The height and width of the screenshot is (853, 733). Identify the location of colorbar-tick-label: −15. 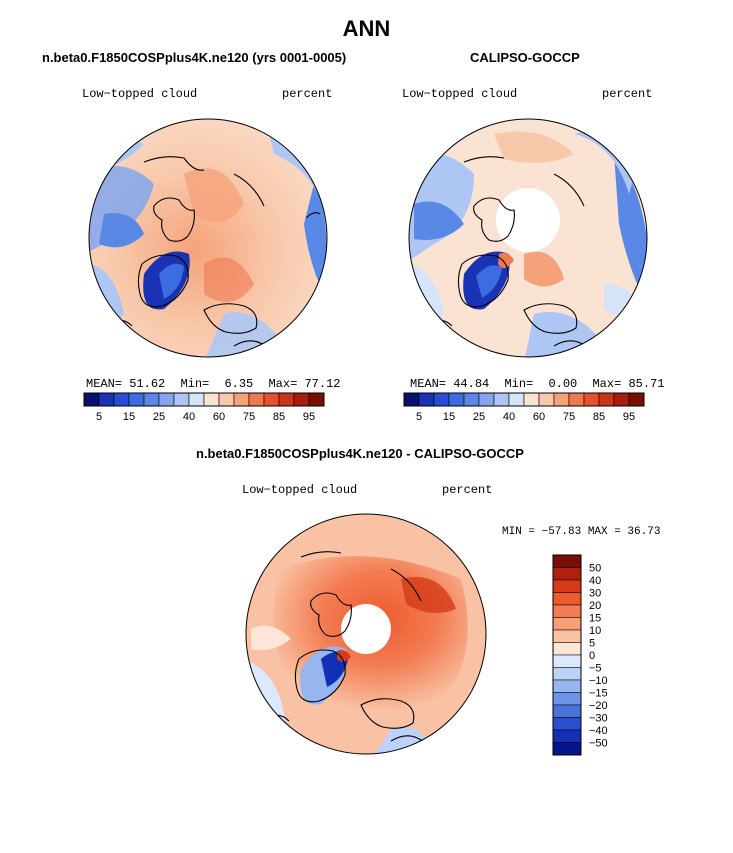
(598, 694).